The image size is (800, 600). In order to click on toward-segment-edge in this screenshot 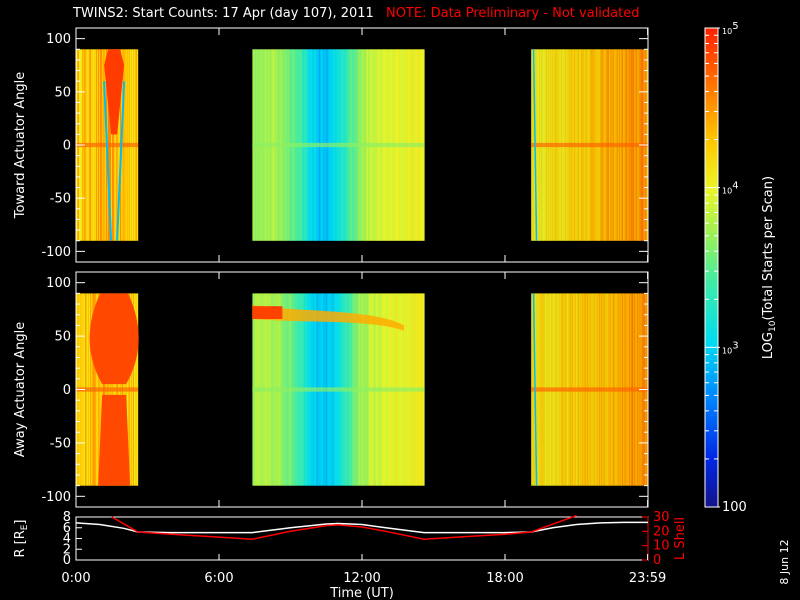, I will do `click(535, 145)`.